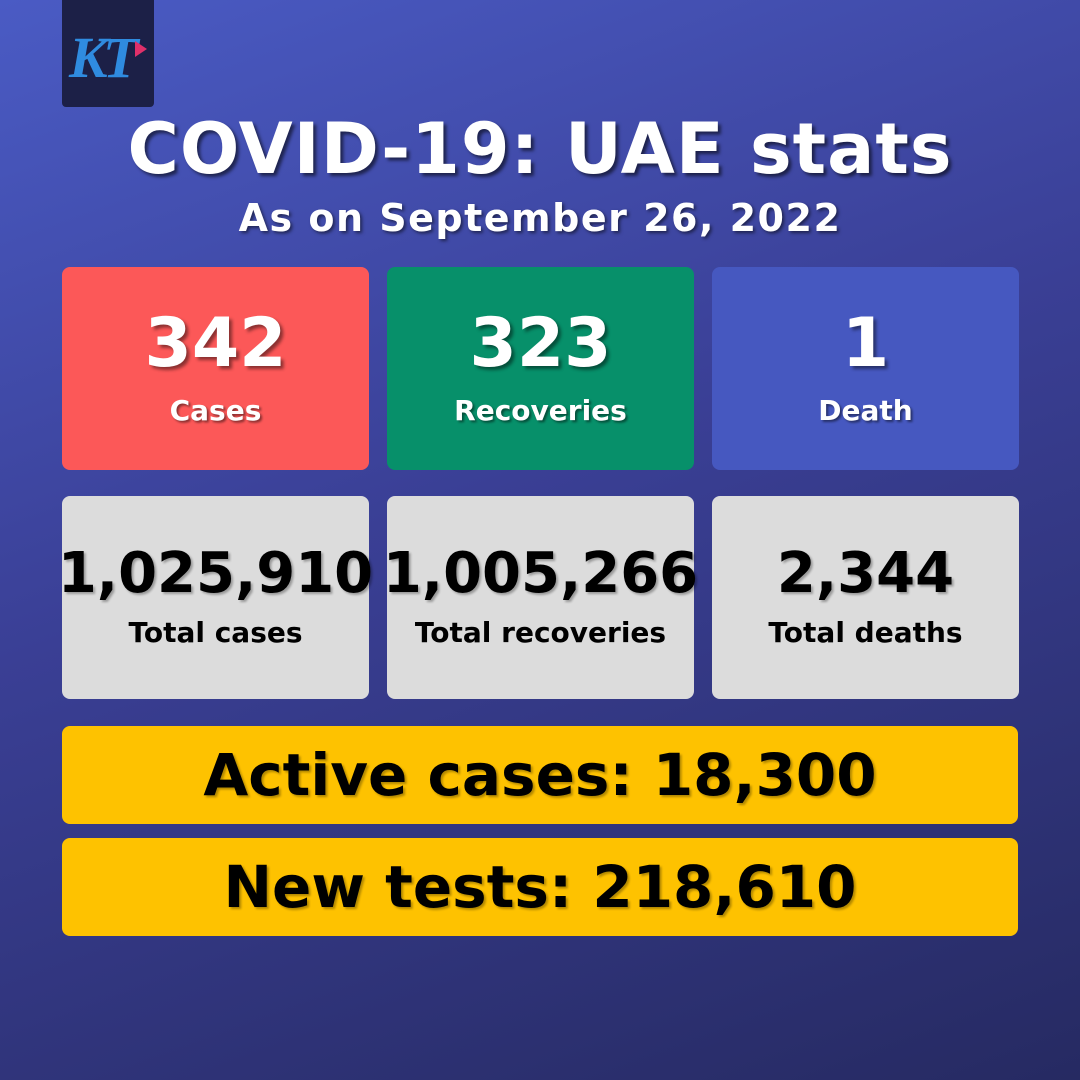  I want to click on total-deaths-card: 2,344 Total deaths, so click(865, 597).